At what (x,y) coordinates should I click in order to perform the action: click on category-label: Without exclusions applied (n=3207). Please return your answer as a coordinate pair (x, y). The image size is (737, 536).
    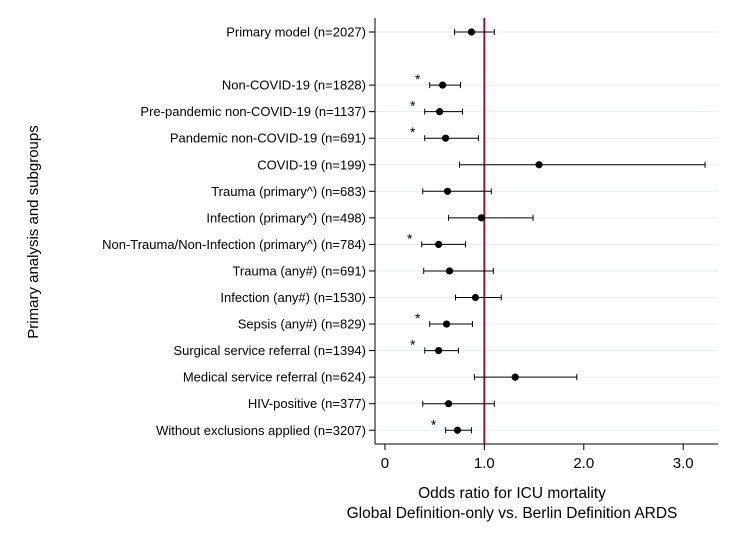
    Looking at the image, I should click on (261, 430).